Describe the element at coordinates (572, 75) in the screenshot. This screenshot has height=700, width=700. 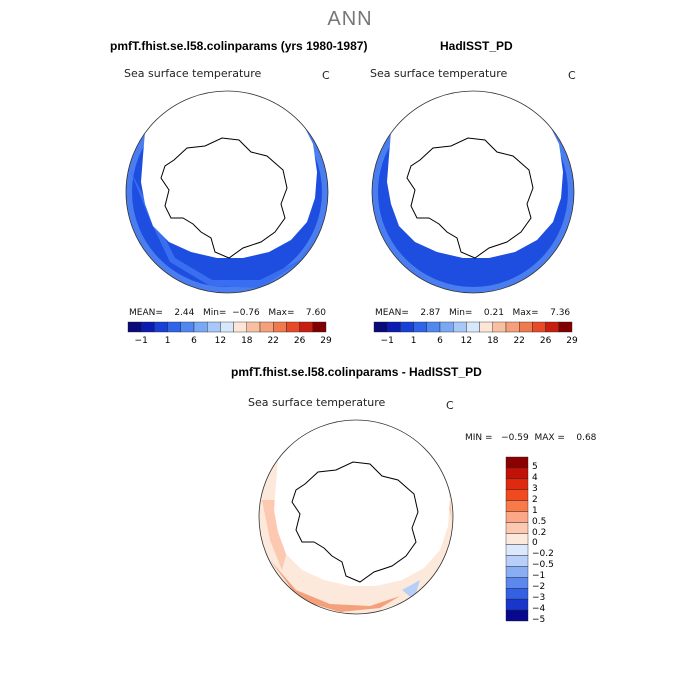
I see `panel2-unit: C` at that location.